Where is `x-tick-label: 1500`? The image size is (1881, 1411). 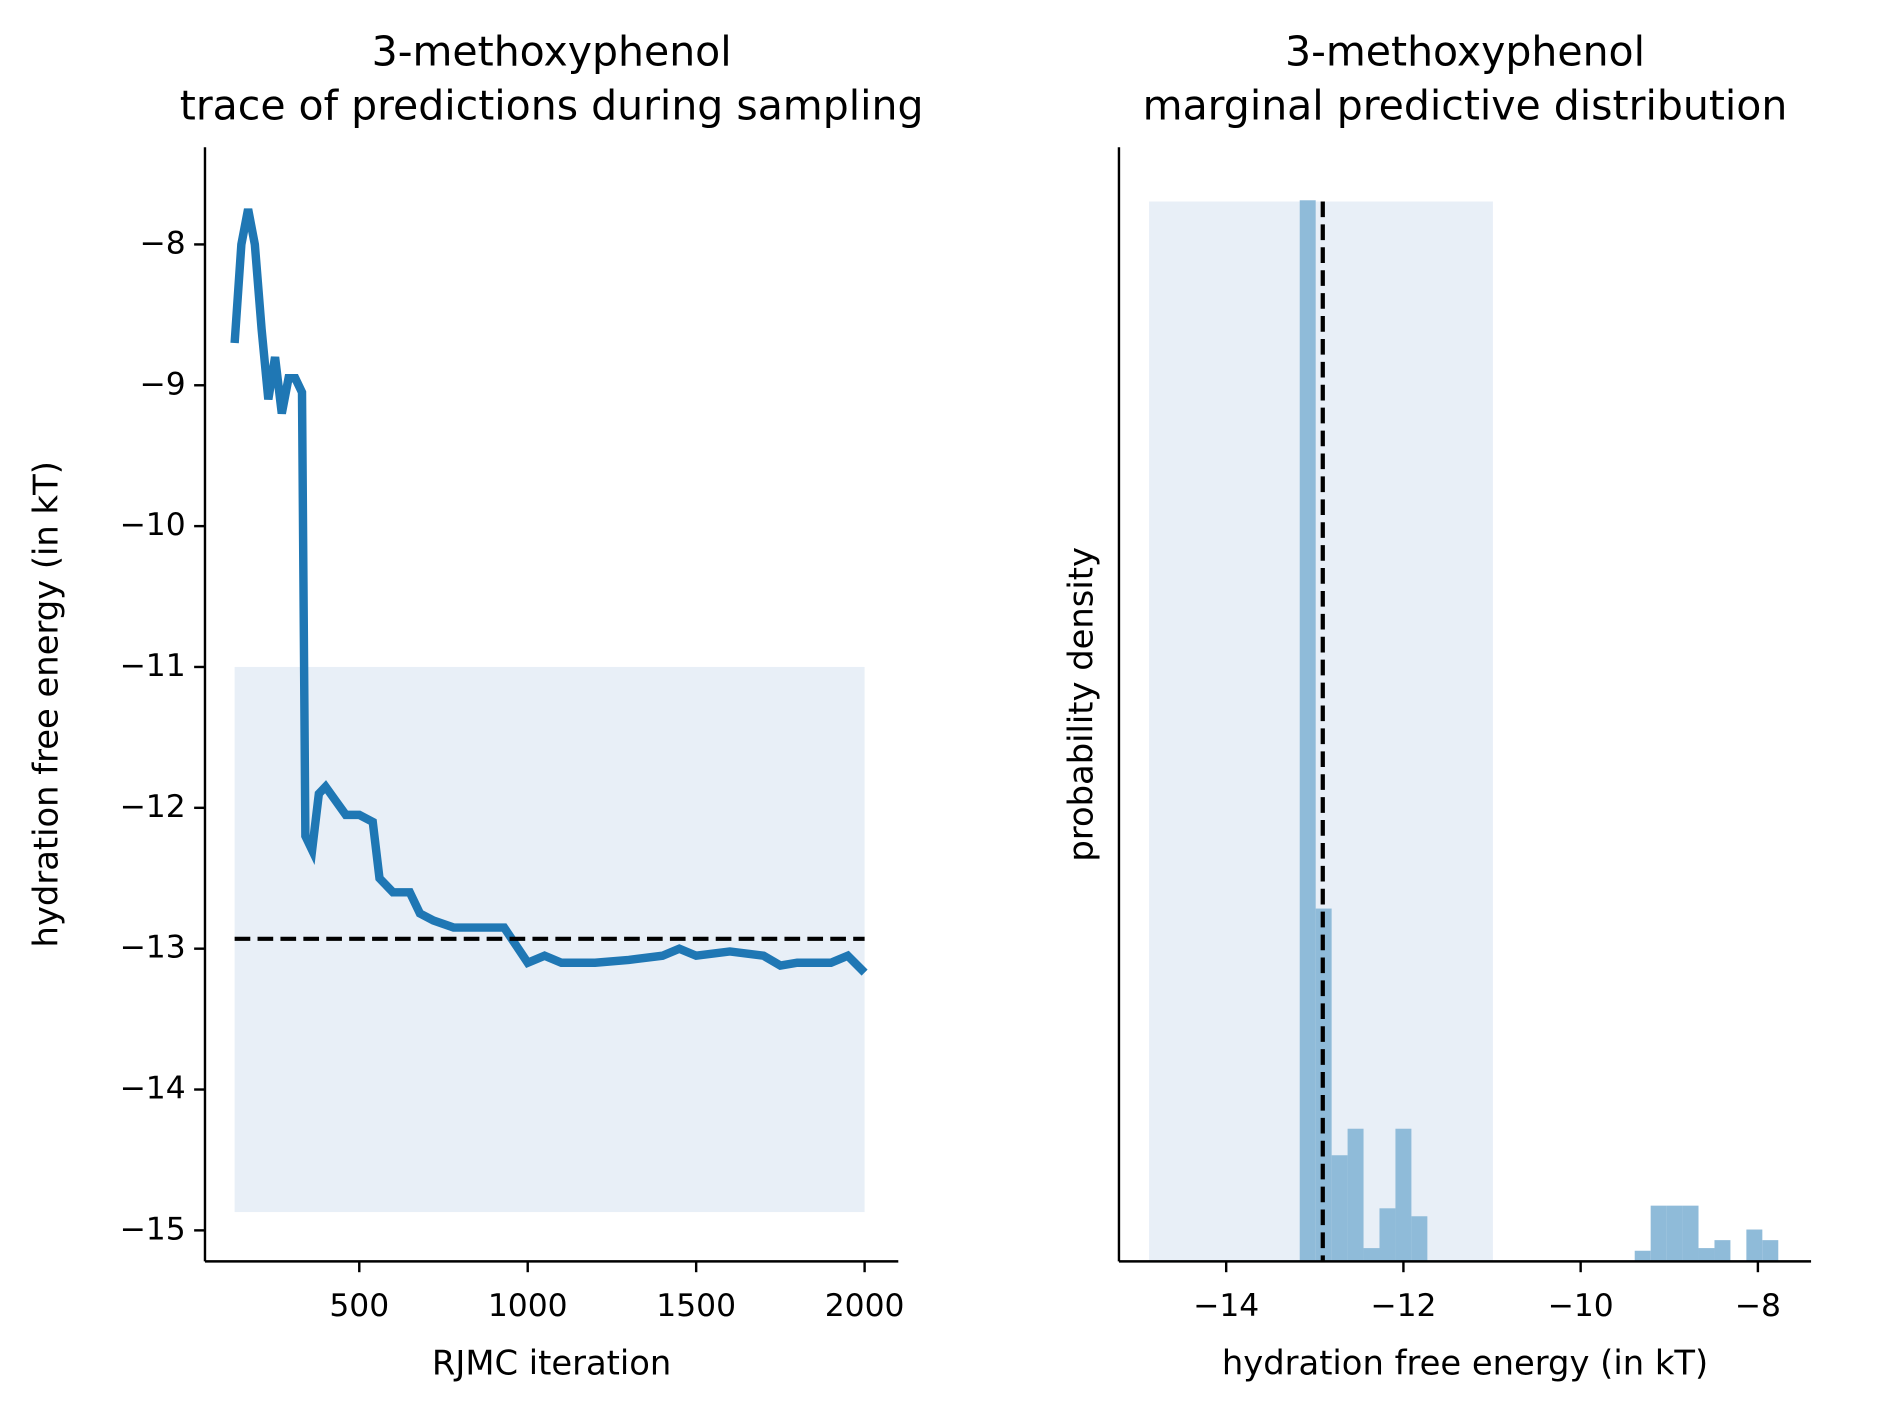 x-tick-label: 1500 is located at coordinates (696, 1306).